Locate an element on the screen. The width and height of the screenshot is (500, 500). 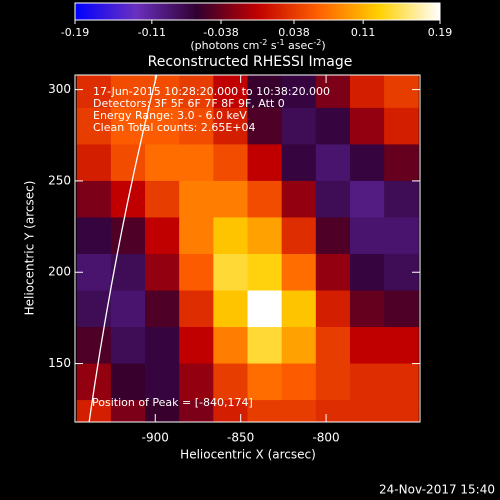
colorbar-tick-label: -0.038 is located at coordinates (220, 32).